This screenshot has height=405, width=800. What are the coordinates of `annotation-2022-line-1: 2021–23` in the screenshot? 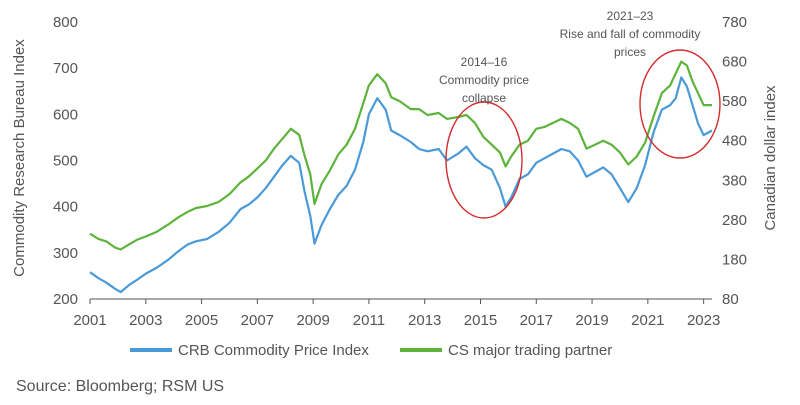 It's located at (630, 16).